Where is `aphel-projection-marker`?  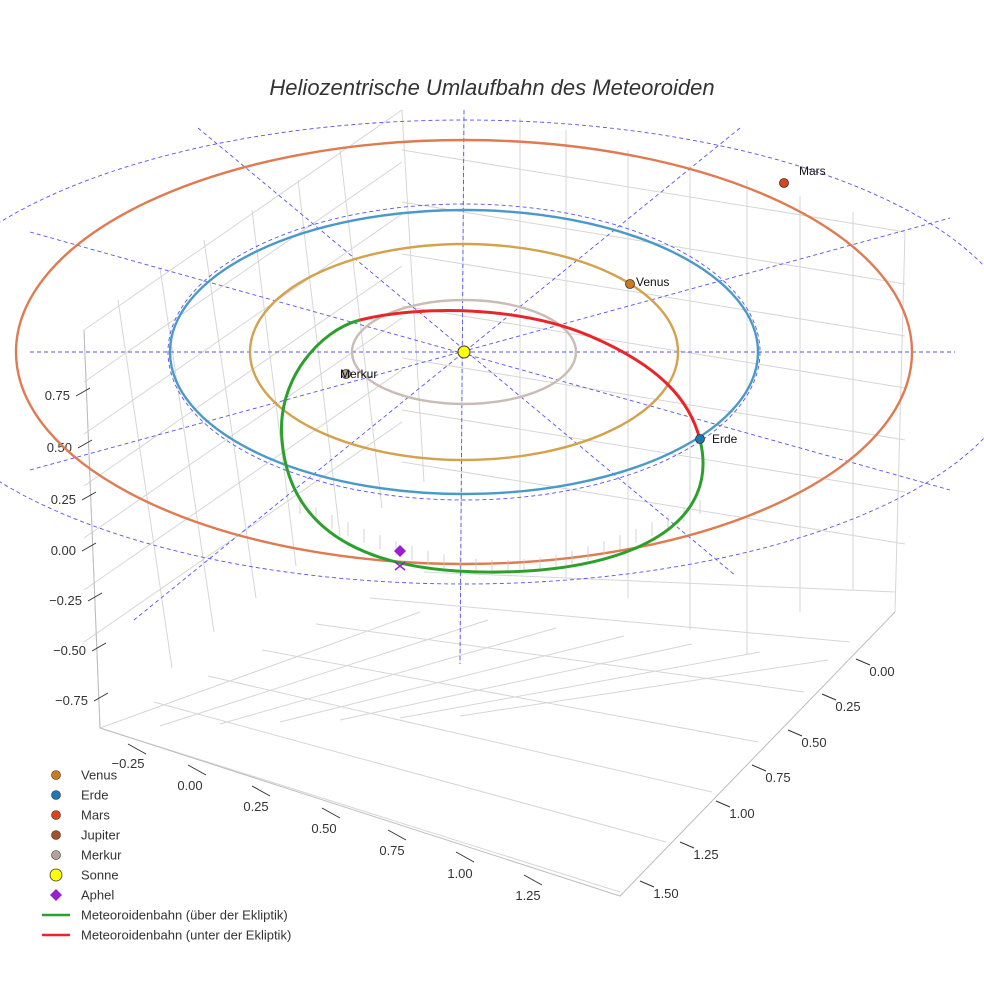
aphel-projection-marker is located at coordinates (400, 566).